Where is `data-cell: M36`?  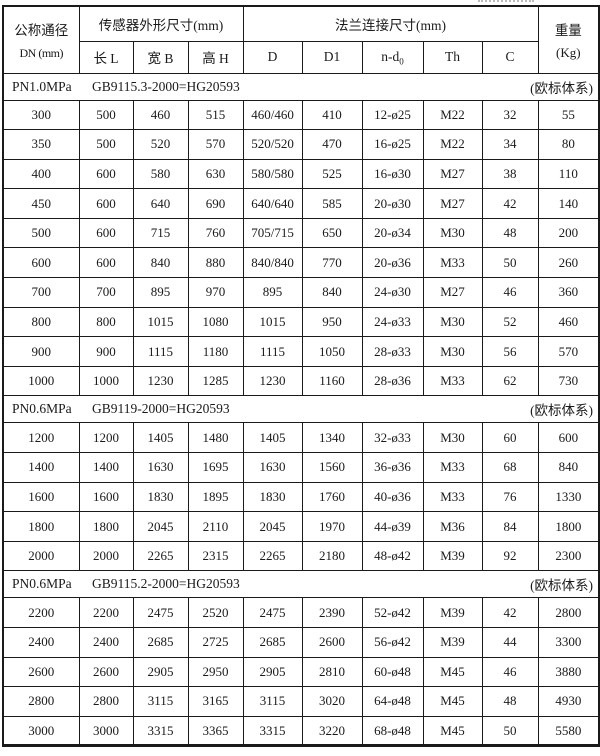 data-cell: M36 is located at coordinates (452, 526).